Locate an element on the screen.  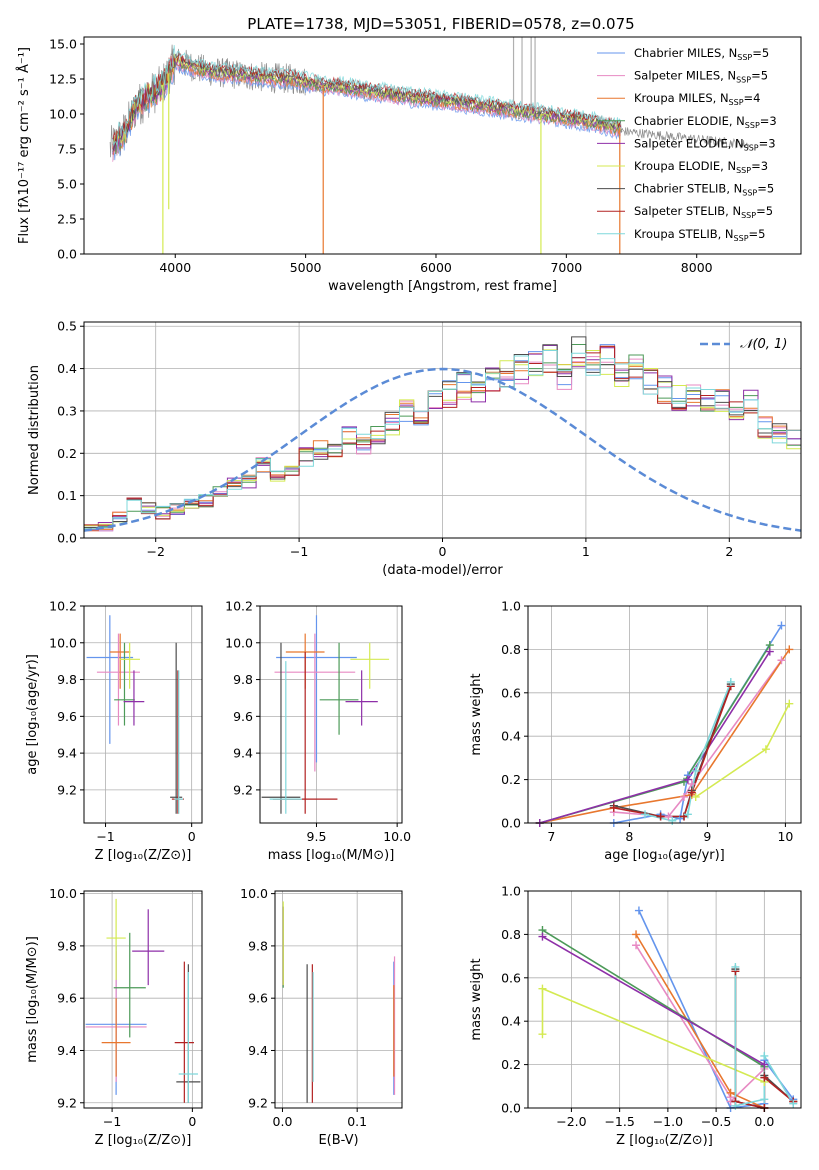
x-tick-label: 5000 is located at coordinates (306, 267).